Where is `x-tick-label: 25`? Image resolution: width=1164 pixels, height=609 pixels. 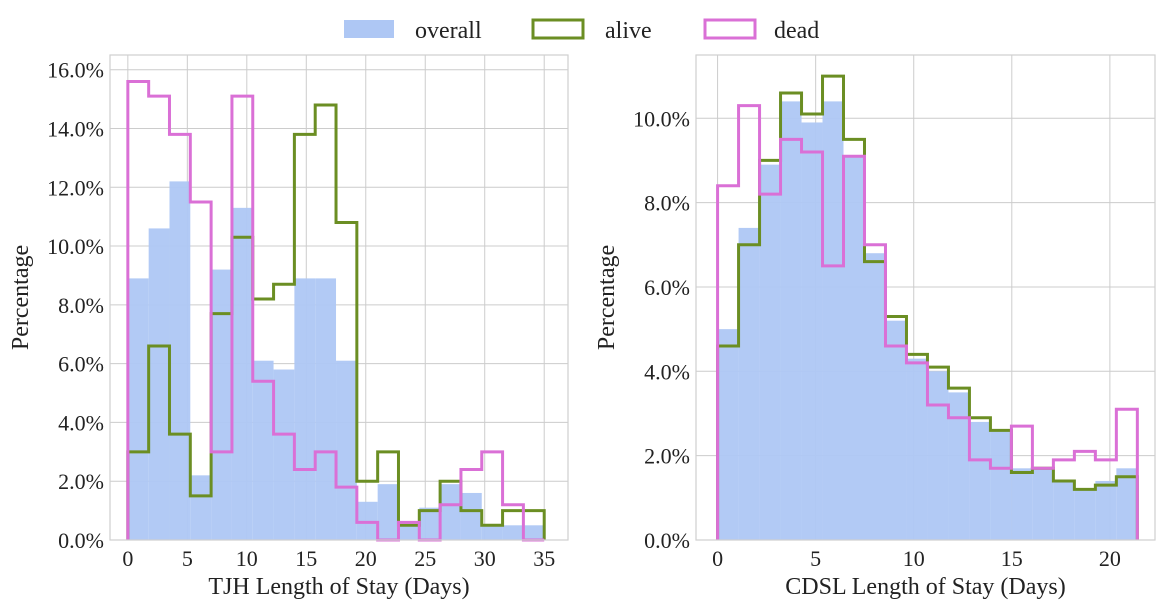
x-tick-label: 25 is located at coordinates (425, 558).